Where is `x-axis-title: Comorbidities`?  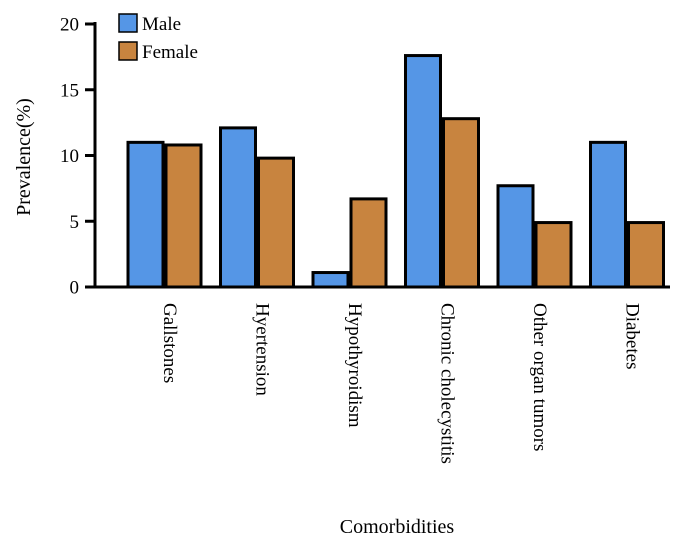 x-axis-title: Comorbidities is located at coordinates (397, 526).